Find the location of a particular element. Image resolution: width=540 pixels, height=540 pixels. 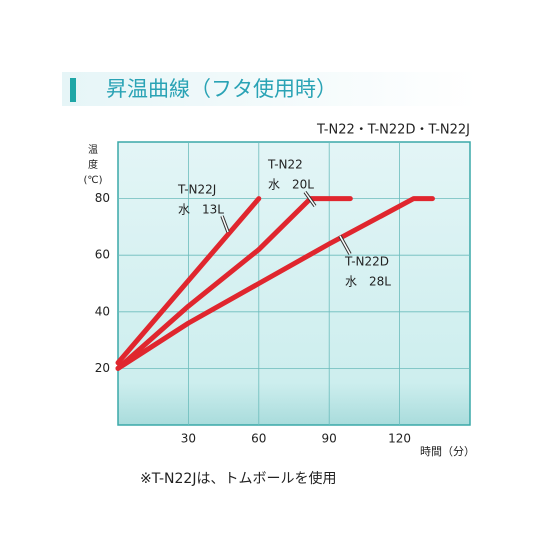

y-tick-label: 40 is located at coordinates (102, 311).